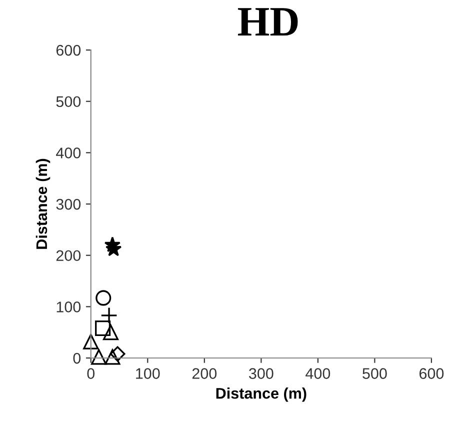 The height and width of the screenshot is (435, 459). What do you see at coordinates (68, 102) in the screenshot?
I see `y-tick-label: 500` at bounding box center [68, 102].